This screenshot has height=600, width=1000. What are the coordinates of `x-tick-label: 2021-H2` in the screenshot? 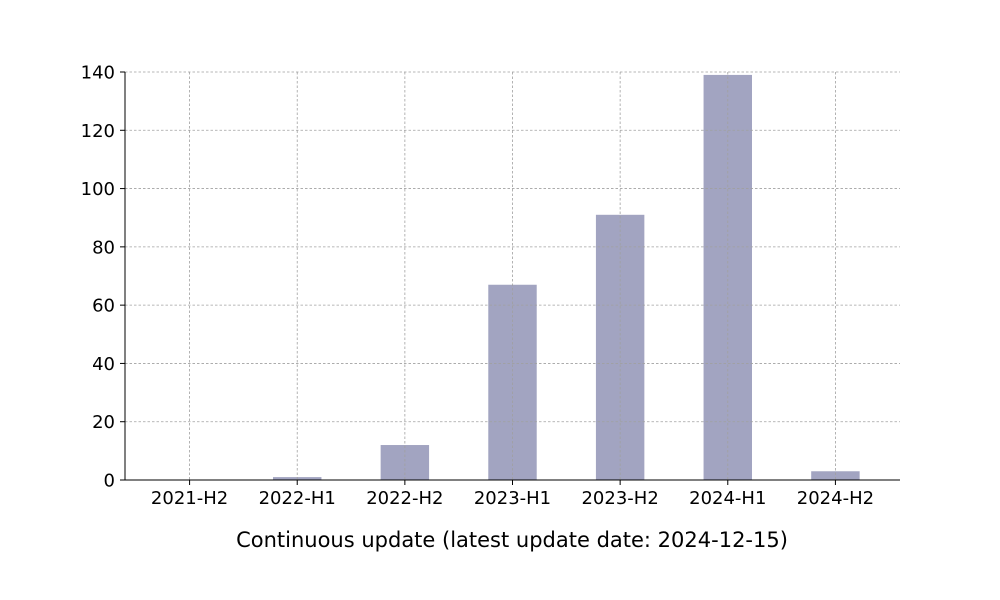 It's located at (189, 498).